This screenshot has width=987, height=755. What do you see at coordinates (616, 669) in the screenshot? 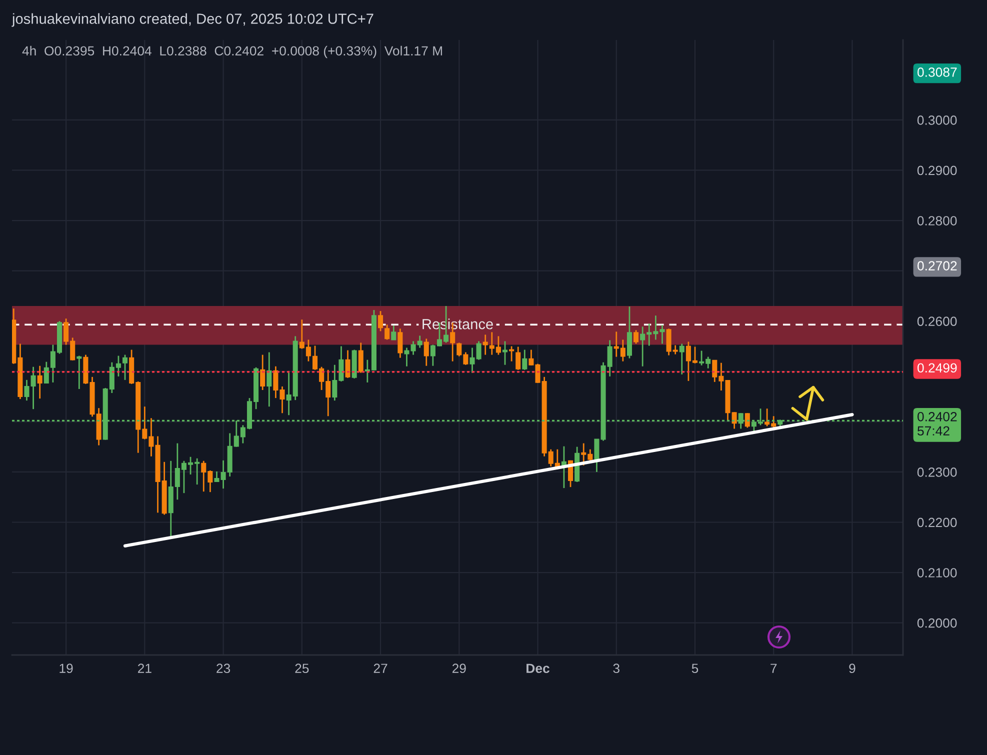
I see `x-tick-label: 3` at bounding box center [616, 669].